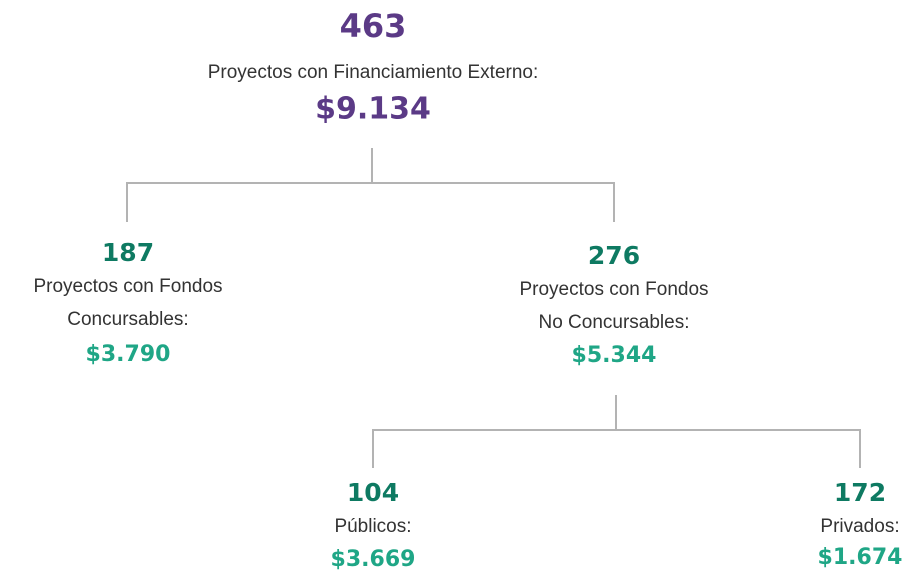 The width and height of the screenshot is (913, 572). Describe the element at coordinates (127, 319) in the screenshot. I see `node-label: Concursables:` at that location.